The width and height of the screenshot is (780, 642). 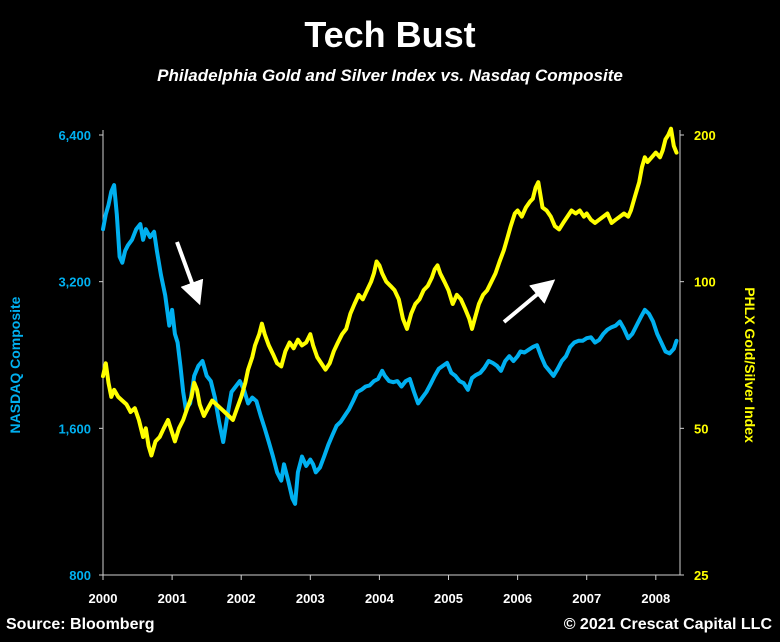 I want to click on x-tick-label: 2003, so click(x=310, y=598).